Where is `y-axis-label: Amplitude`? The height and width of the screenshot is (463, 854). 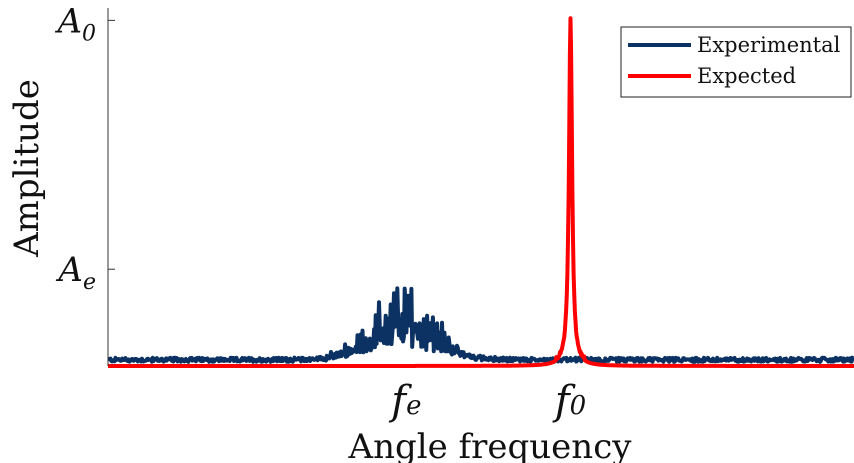
y-axis-label: Amplitude is located at coordinates (27, 168).